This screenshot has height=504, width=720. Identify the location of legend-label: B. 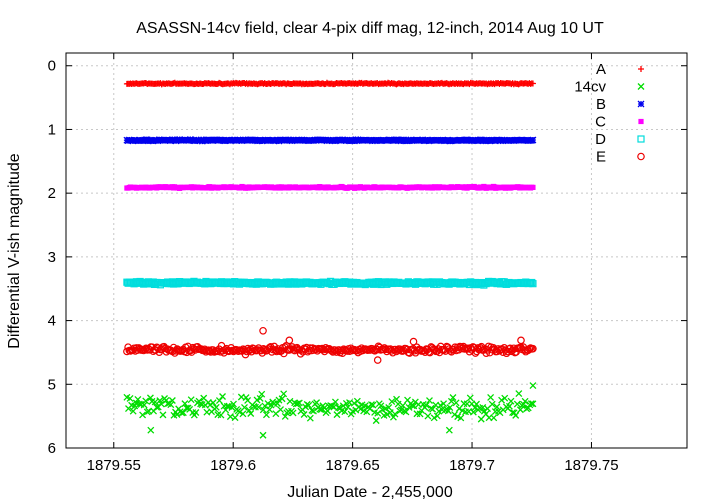
(601, 104).